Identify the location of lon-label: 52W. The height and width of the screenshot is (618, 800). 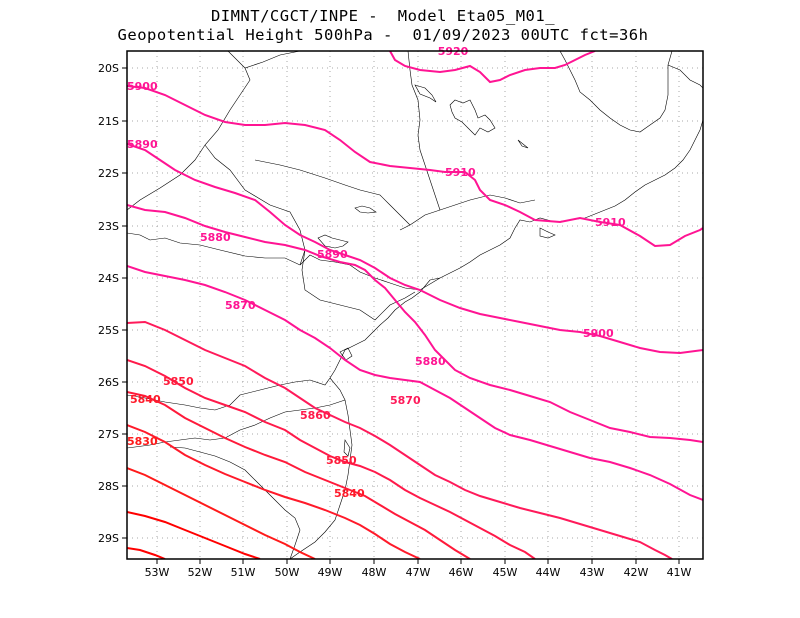
(200, 572).